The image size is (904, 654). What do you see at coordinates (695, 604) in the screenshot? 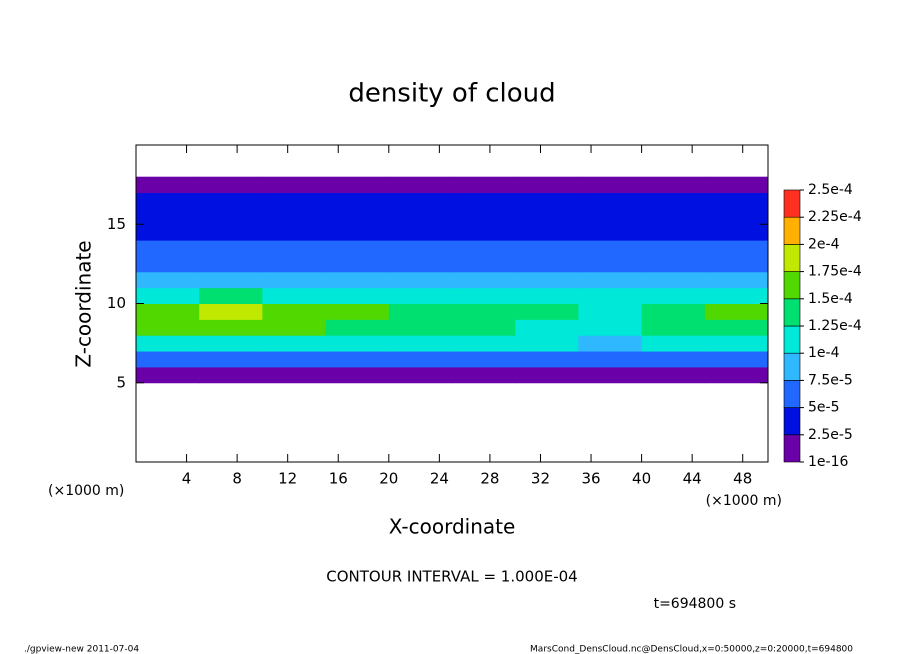
I see `time-label: t=694800 s` at bounding box center [695, 604].